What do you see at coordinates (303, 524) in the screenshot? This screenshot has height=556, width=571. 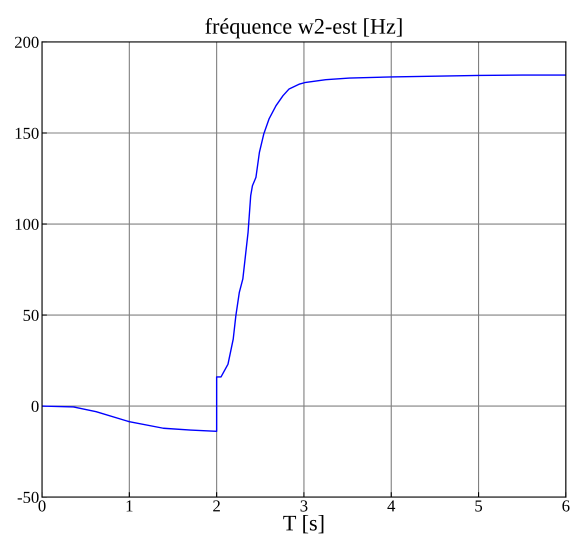 I see `x-axis-title: T [s]` at bounding box center [303, 524].